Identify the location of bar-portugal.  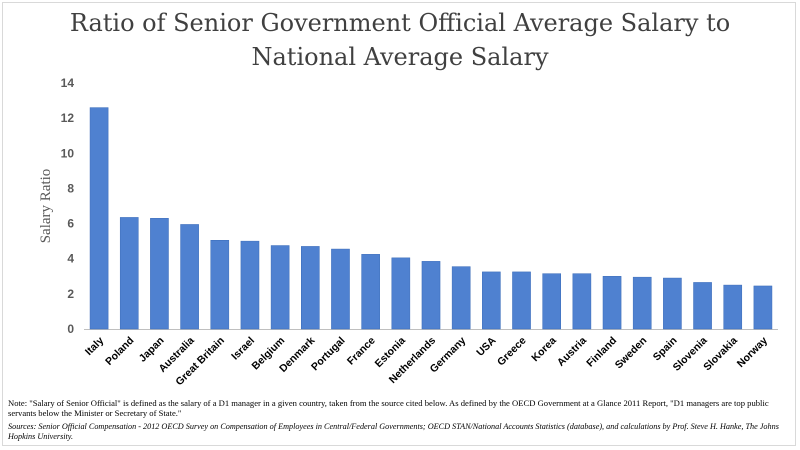
(340, 289).